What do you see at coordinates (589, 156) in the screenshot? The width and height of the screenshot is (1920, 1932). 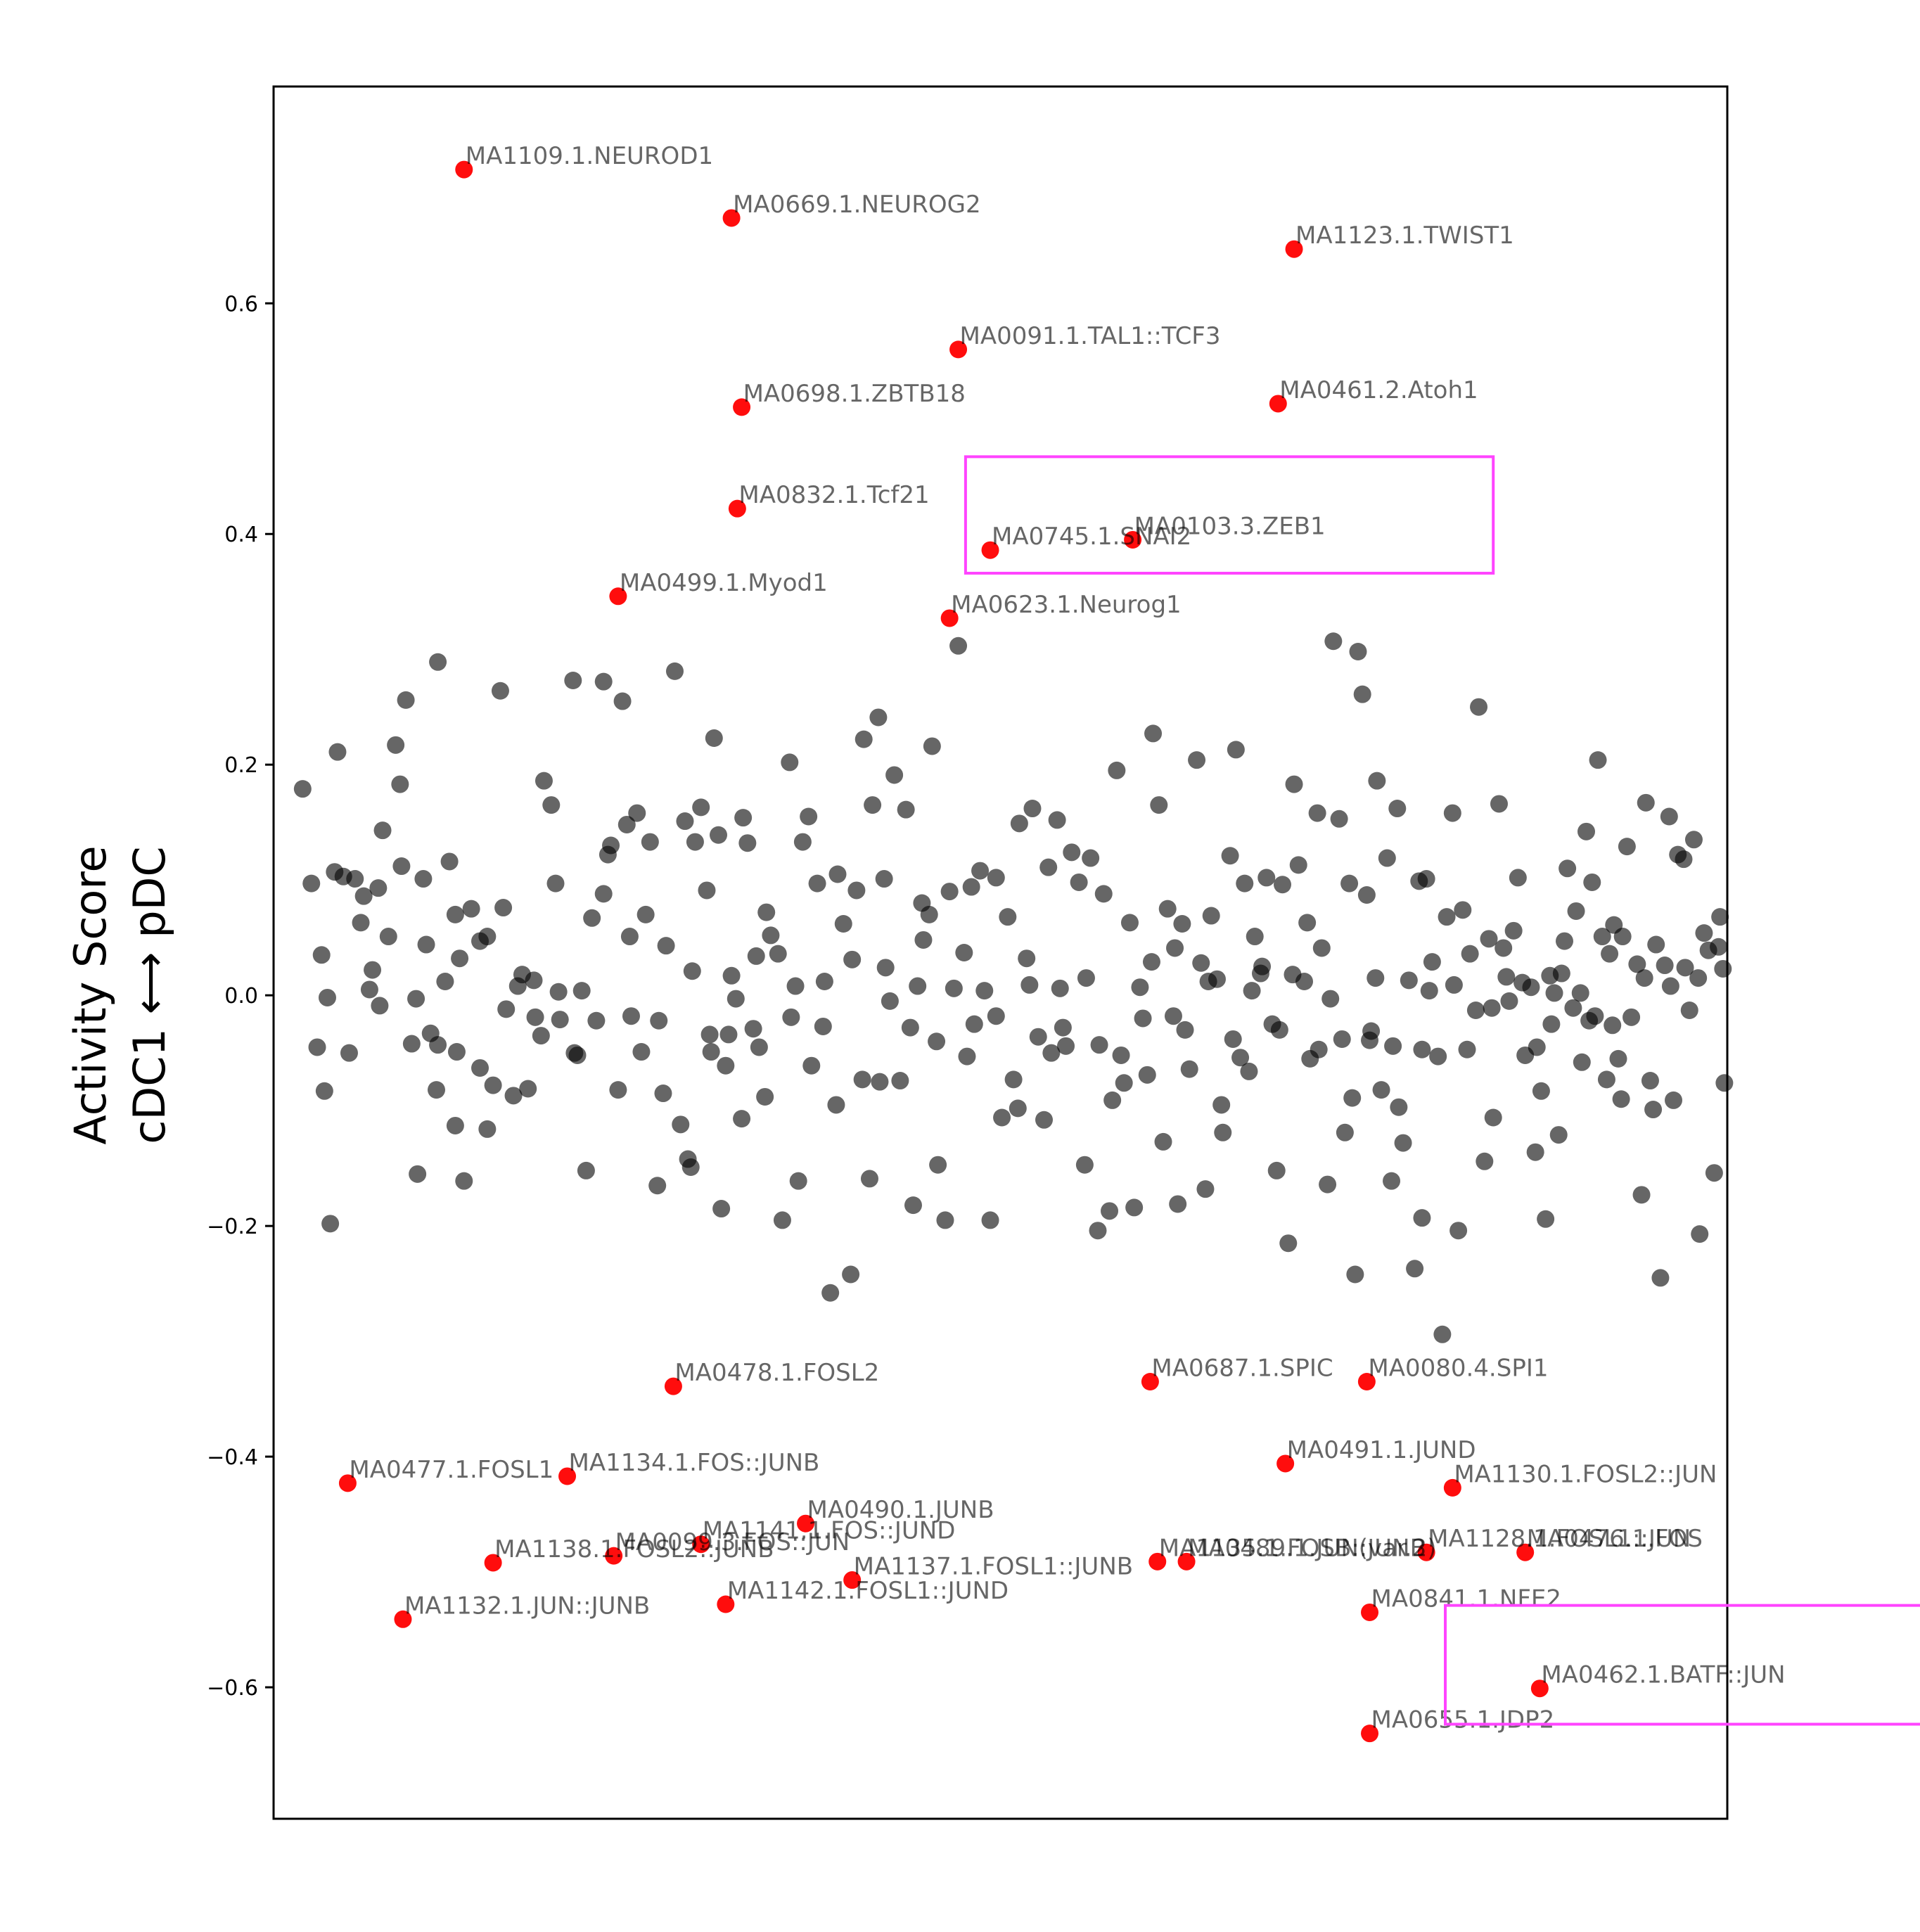 I see `point-label: MA1109.1.NEUROD1` at bounding box center [589, 156].